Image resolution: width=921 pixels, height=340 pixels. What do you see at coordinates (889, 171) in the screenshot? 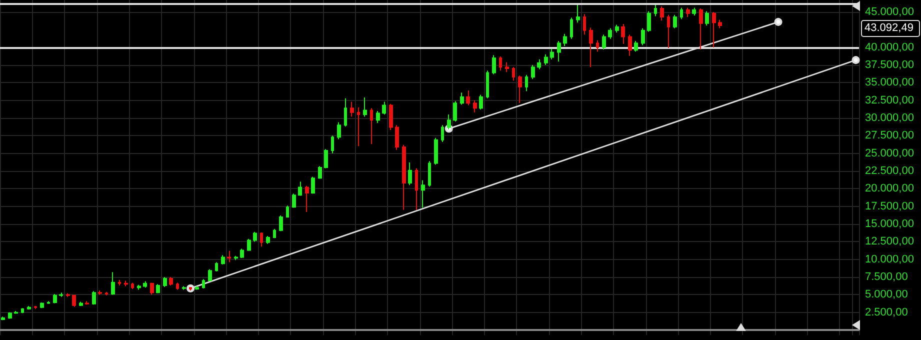
I see `y-tick-label: 22.500,00` at bounding box center [889, 171].